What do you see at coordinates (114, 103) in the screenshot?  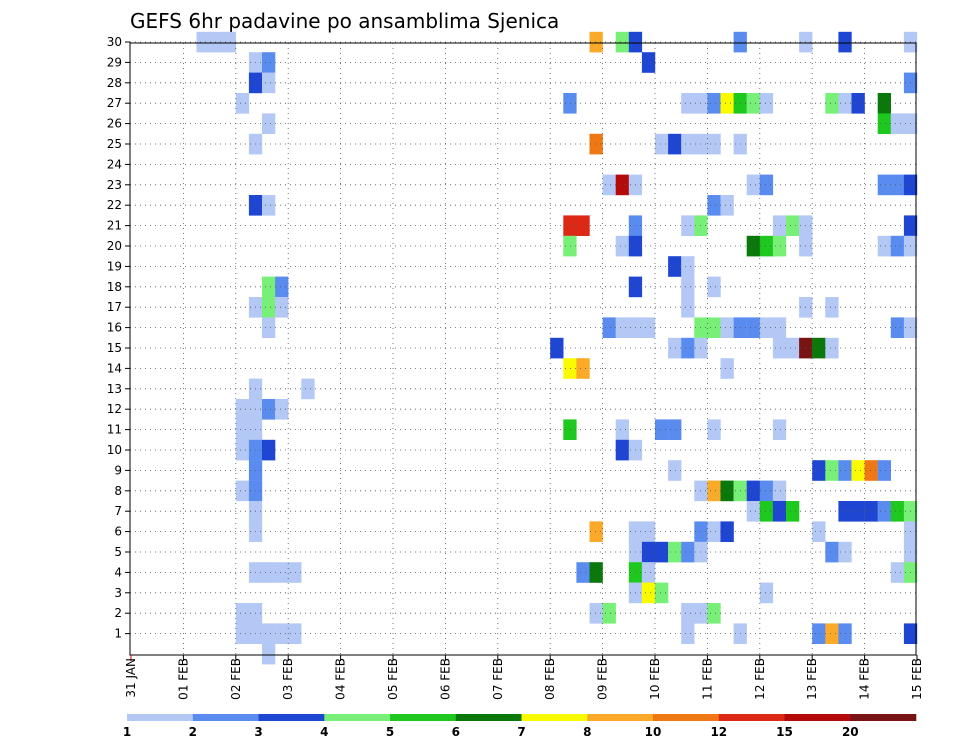 I see `y-tick-label: 27` at bounding box center [114, 103].